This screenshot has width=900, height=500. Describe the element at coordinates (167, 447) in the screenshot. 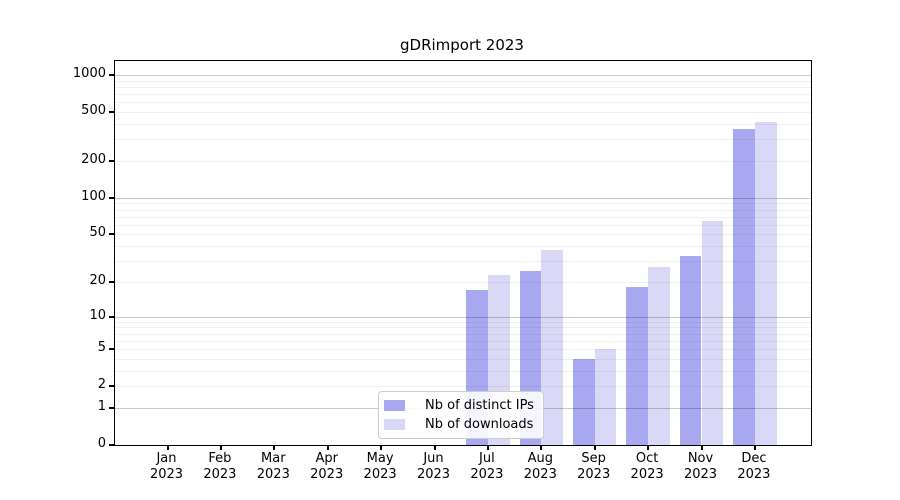

I see `x-tick-mark-jan` at that location.